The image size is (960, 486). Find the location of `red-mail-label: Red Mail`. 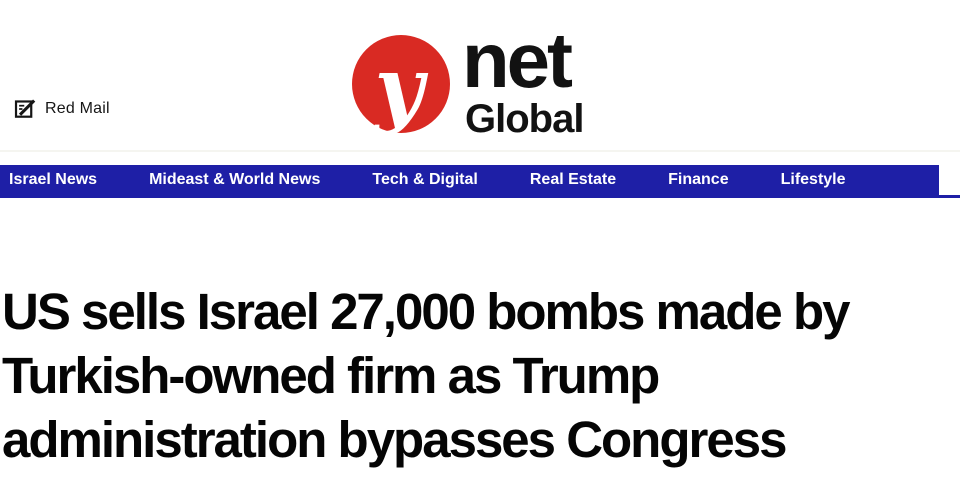

red-mail-label: Red Mail is located at coordinates (77, 108).